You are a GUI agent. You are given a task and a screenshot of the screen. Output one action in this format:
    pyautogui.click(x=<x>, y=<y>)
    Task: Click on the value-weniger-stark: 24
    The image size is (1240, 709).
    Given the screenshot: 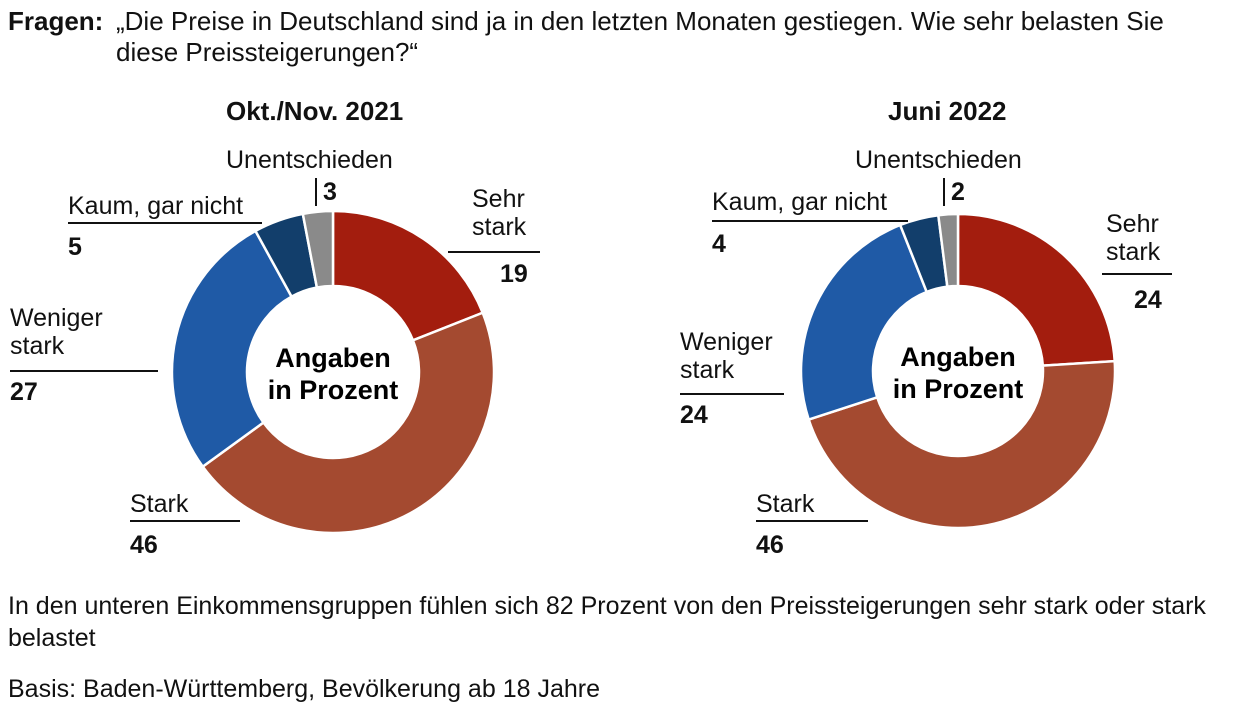 What is the action you would take?
    pyautogui.click(x=694, y=415)
    